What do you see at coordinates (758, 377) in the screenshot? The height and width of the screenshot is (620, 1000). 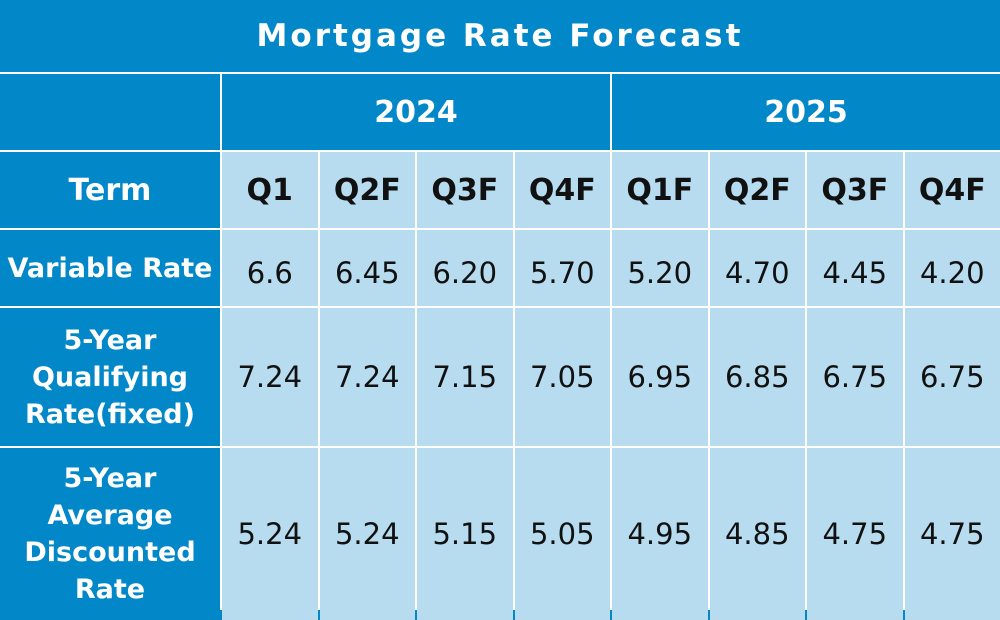 I see `table-cell: 6.85` at bounding box center [758, 377].